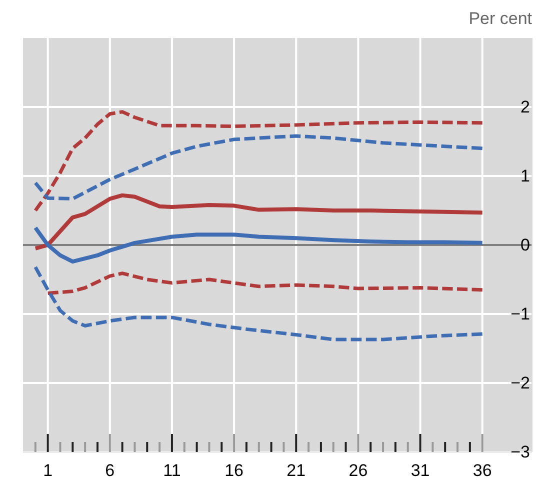 The height and width of the screenshot is (488, 546). I want to click on y-tick-label: 1, so click(525, 176).